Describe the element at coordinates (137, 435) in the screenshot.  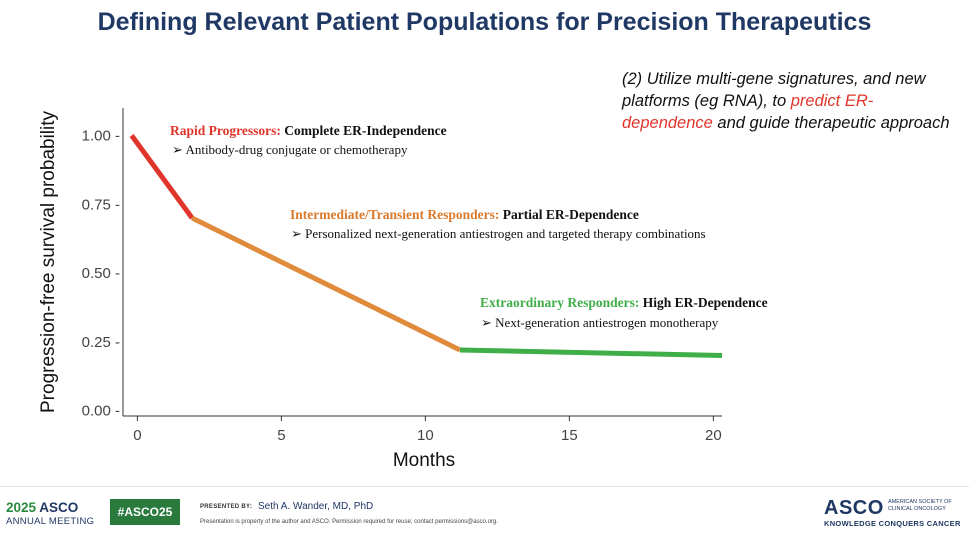
I see `x-tick-label: 0` at that location.